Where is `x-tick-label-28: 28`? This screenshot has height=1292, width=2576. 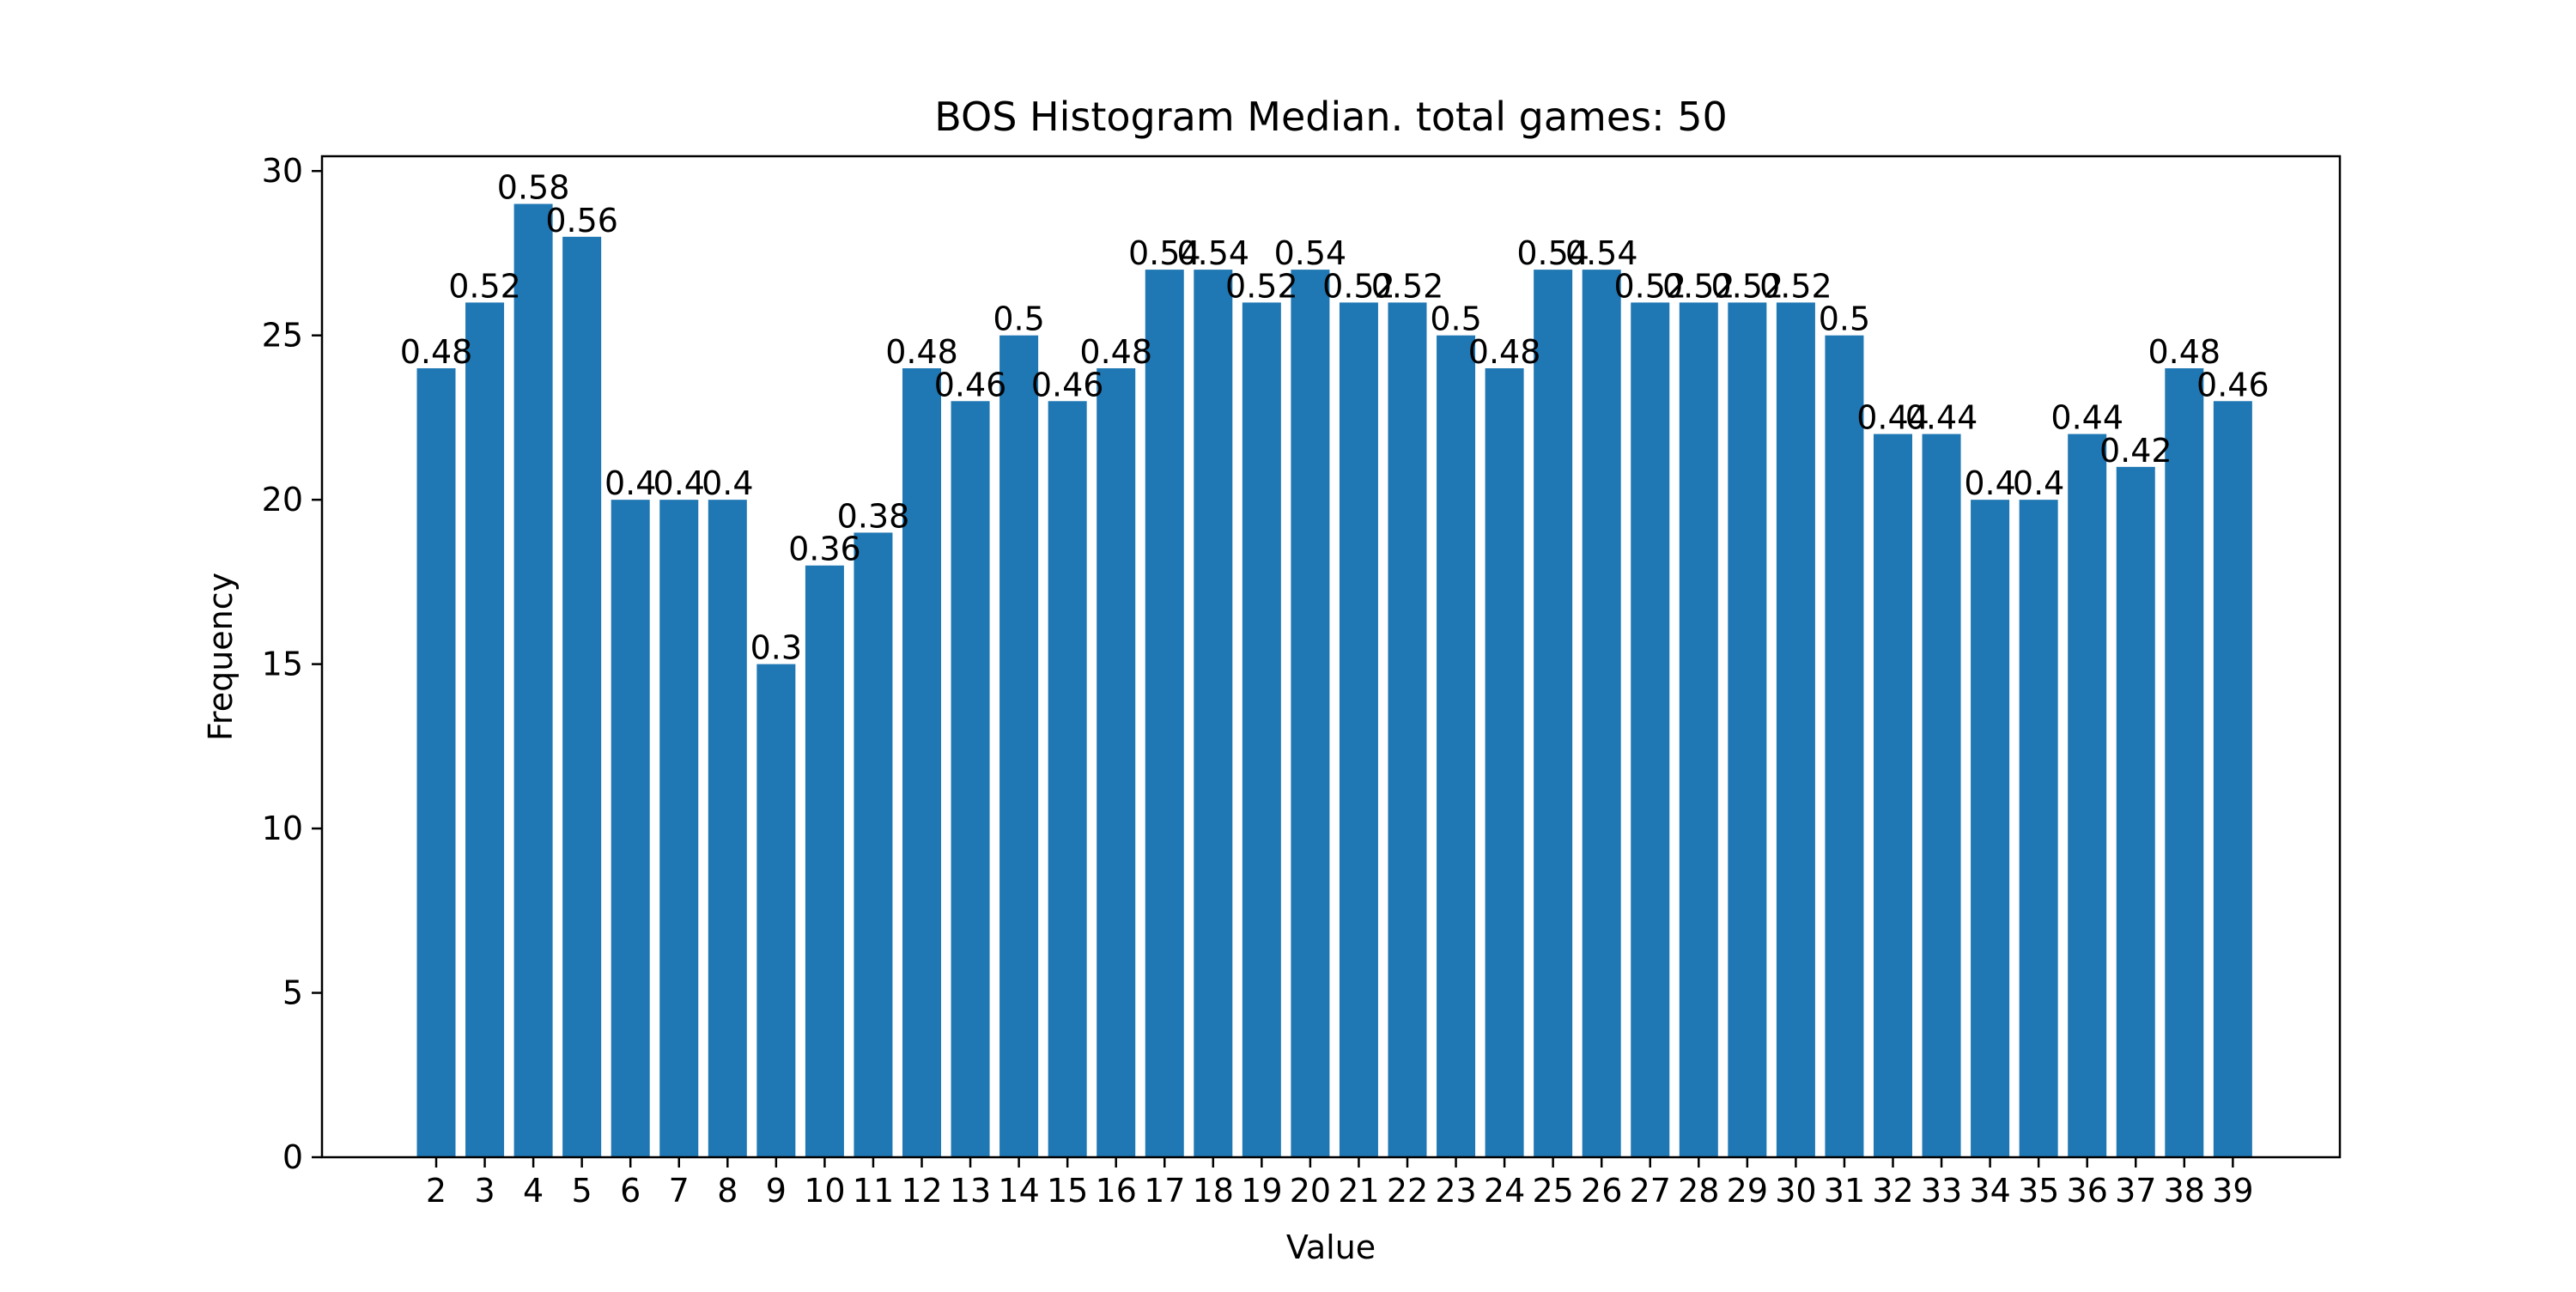
x-tick-label-28: 28 is located at coordinates (1698, 1191).